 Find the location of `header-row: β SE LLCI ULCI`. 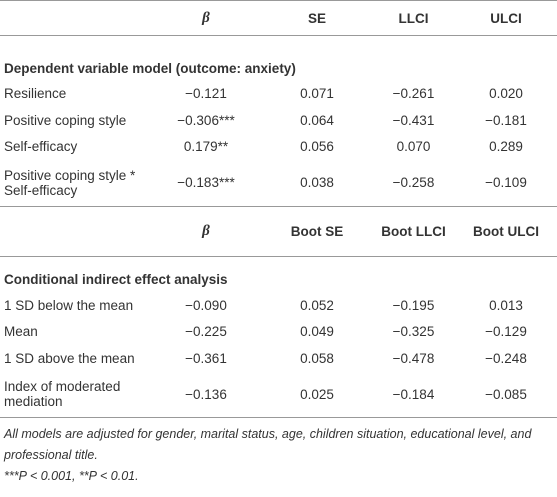

header-row: β SE LLCI ULCI is located at coordinates (278, 18).